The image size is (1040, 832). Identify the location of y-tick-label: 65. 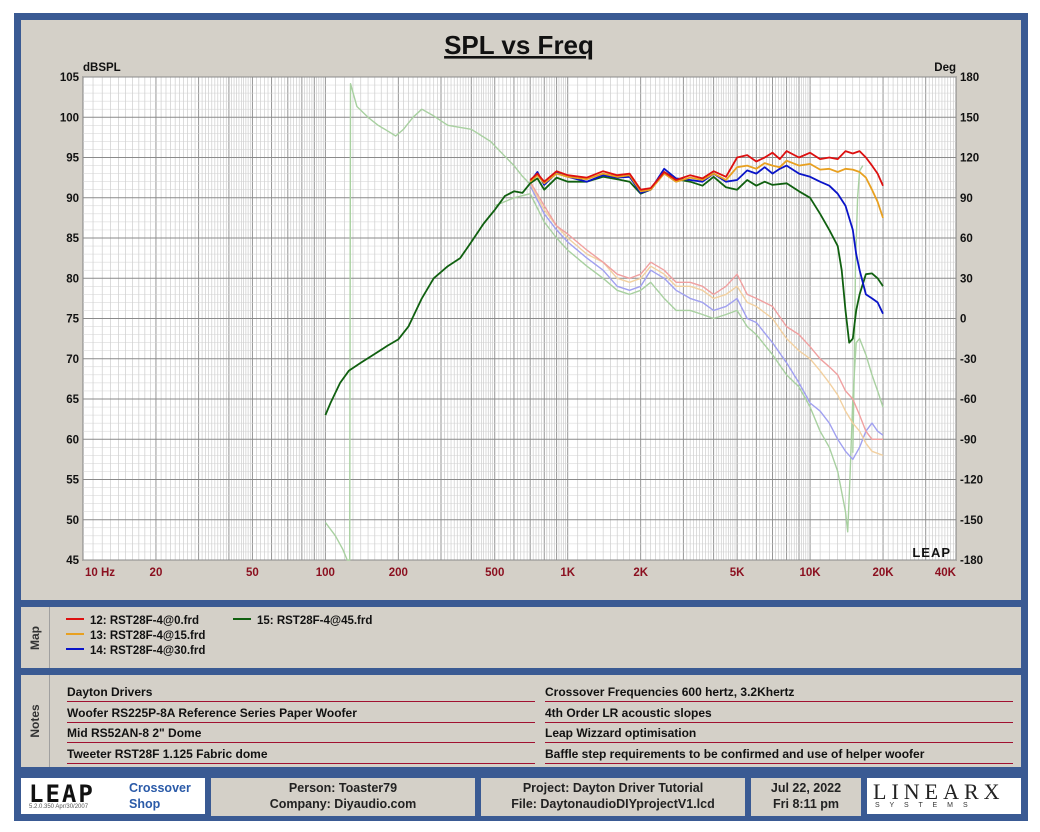
(72, 400).